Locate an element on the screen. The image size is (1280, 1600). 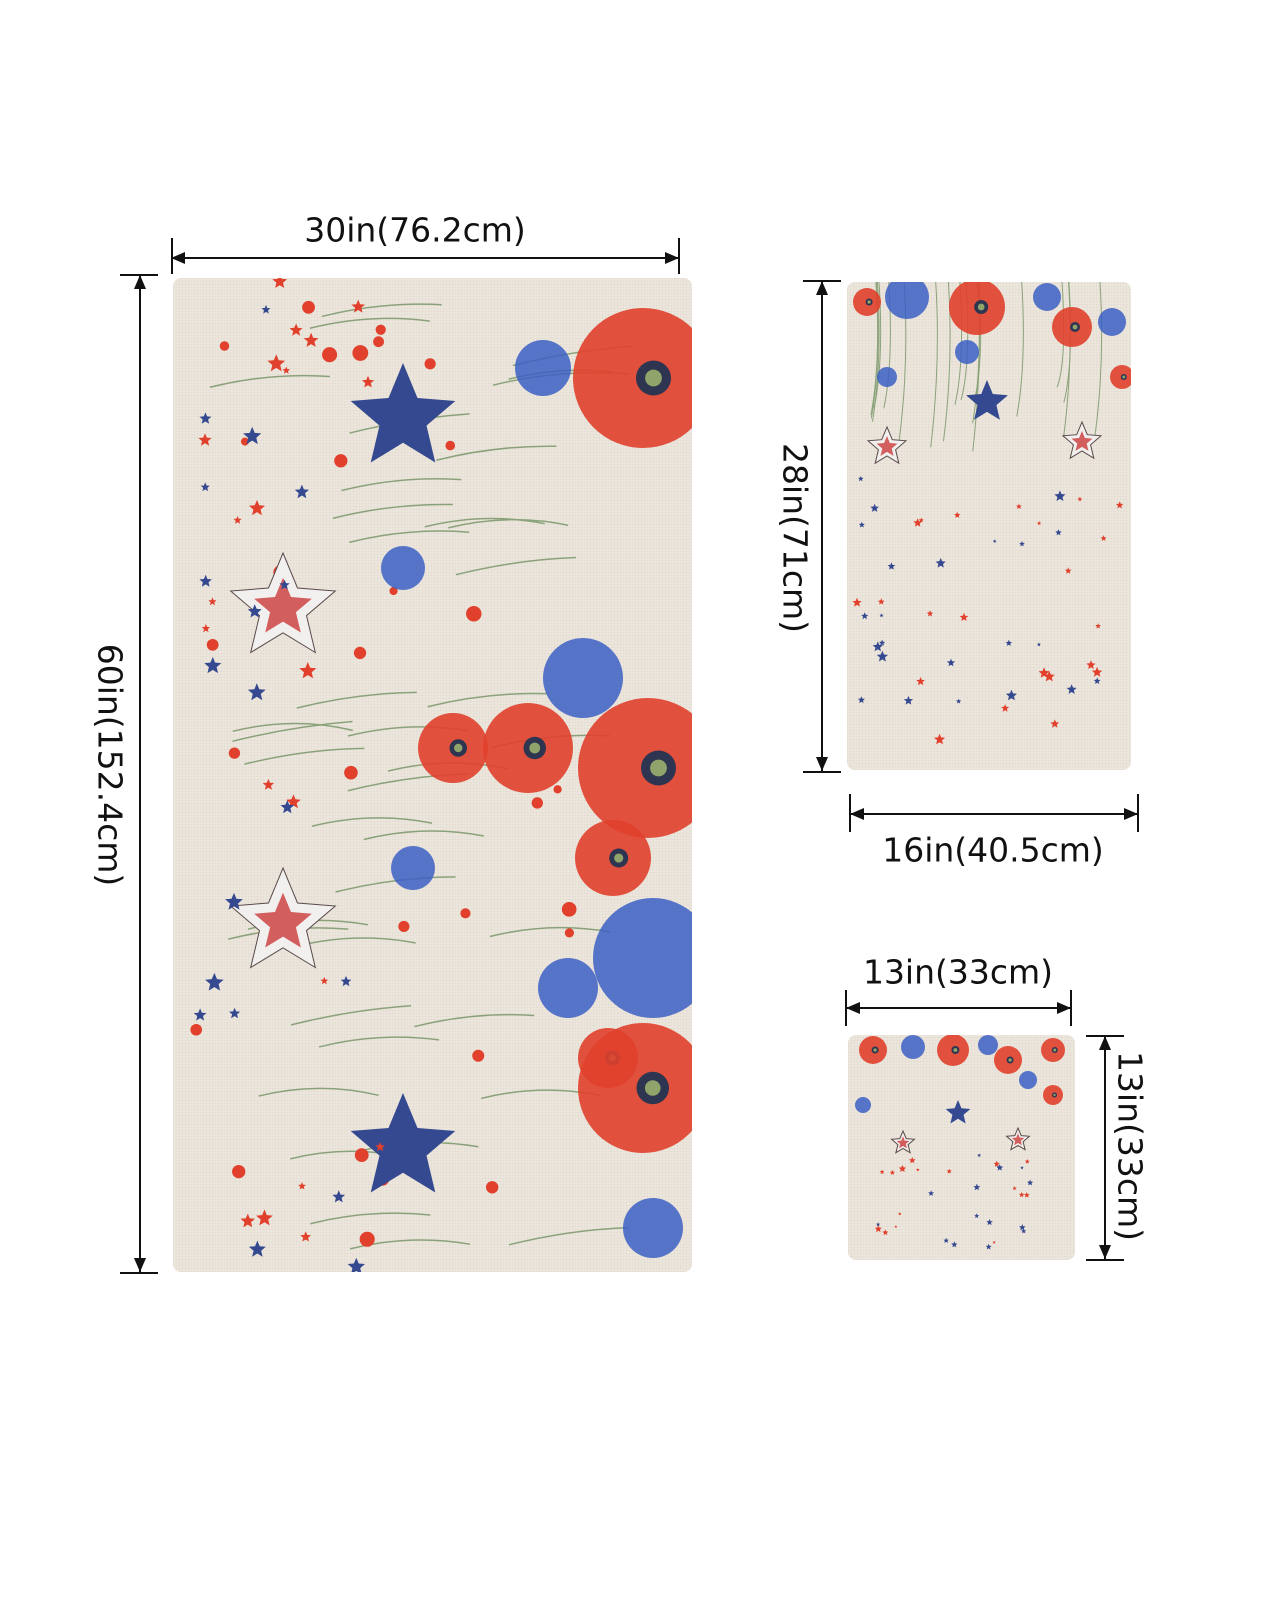
washcloth-height-label: 13in(33cm) is located at coordinates (1130, 1146).